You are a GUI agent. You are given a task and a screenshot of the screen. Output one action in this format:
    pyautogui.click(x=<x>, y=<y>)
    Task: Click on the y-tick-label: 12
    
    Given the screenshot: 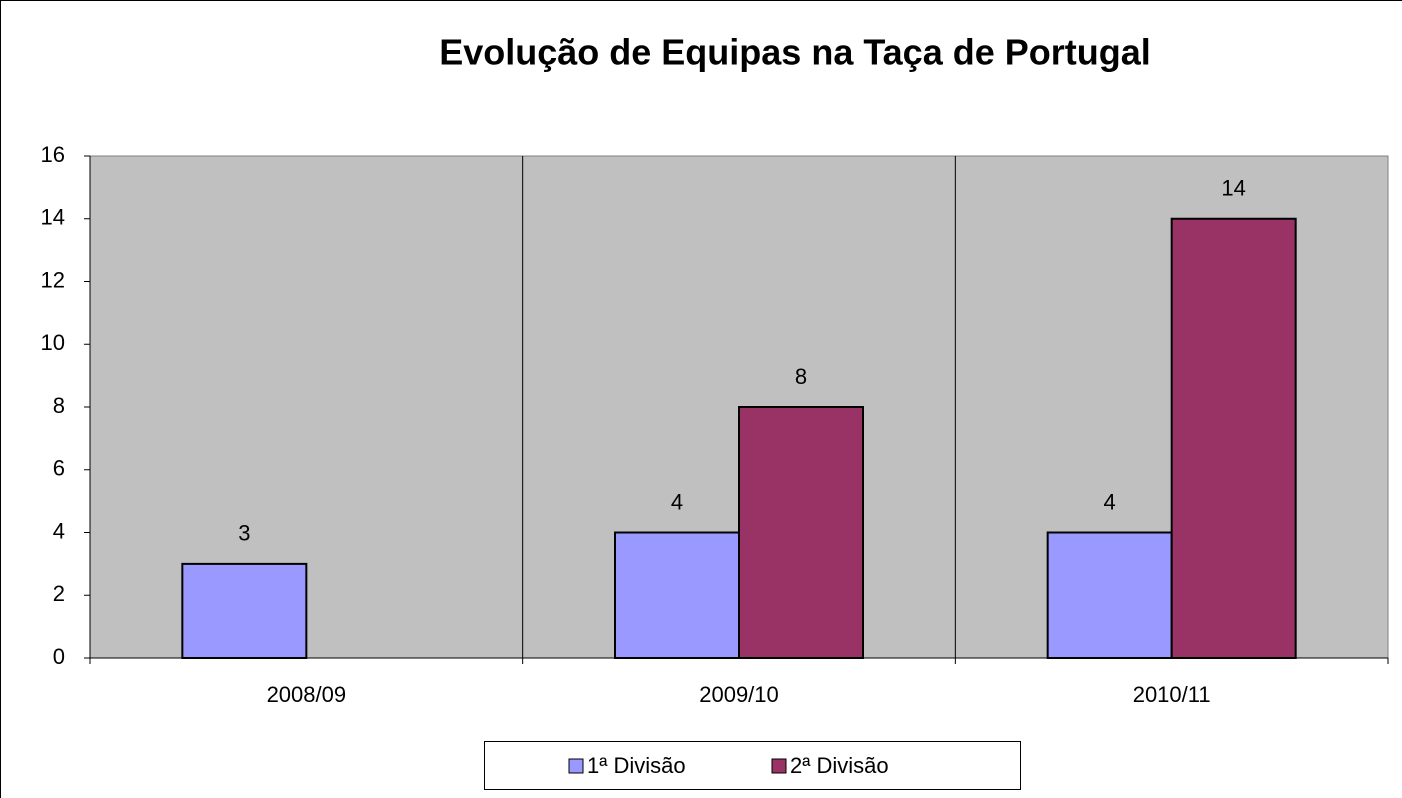 What is the action you would take?
    pyautogui.click(x=53, y=279)
    